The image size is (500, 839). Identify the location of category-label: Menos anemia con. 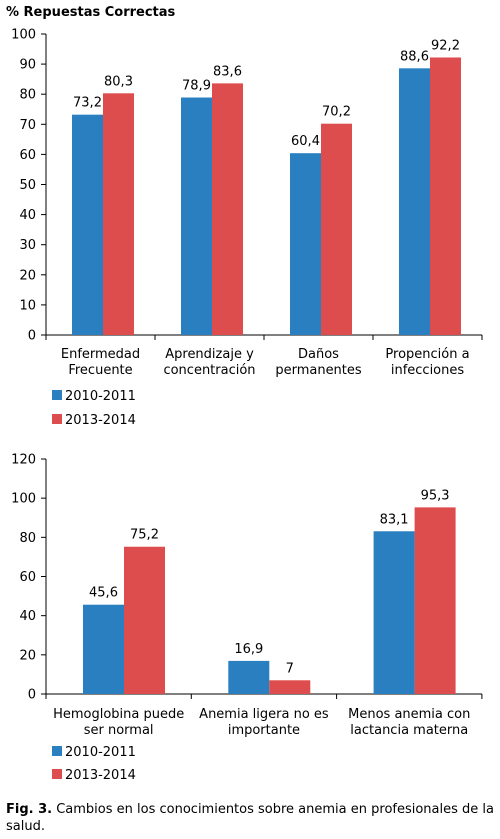
(409, 714).